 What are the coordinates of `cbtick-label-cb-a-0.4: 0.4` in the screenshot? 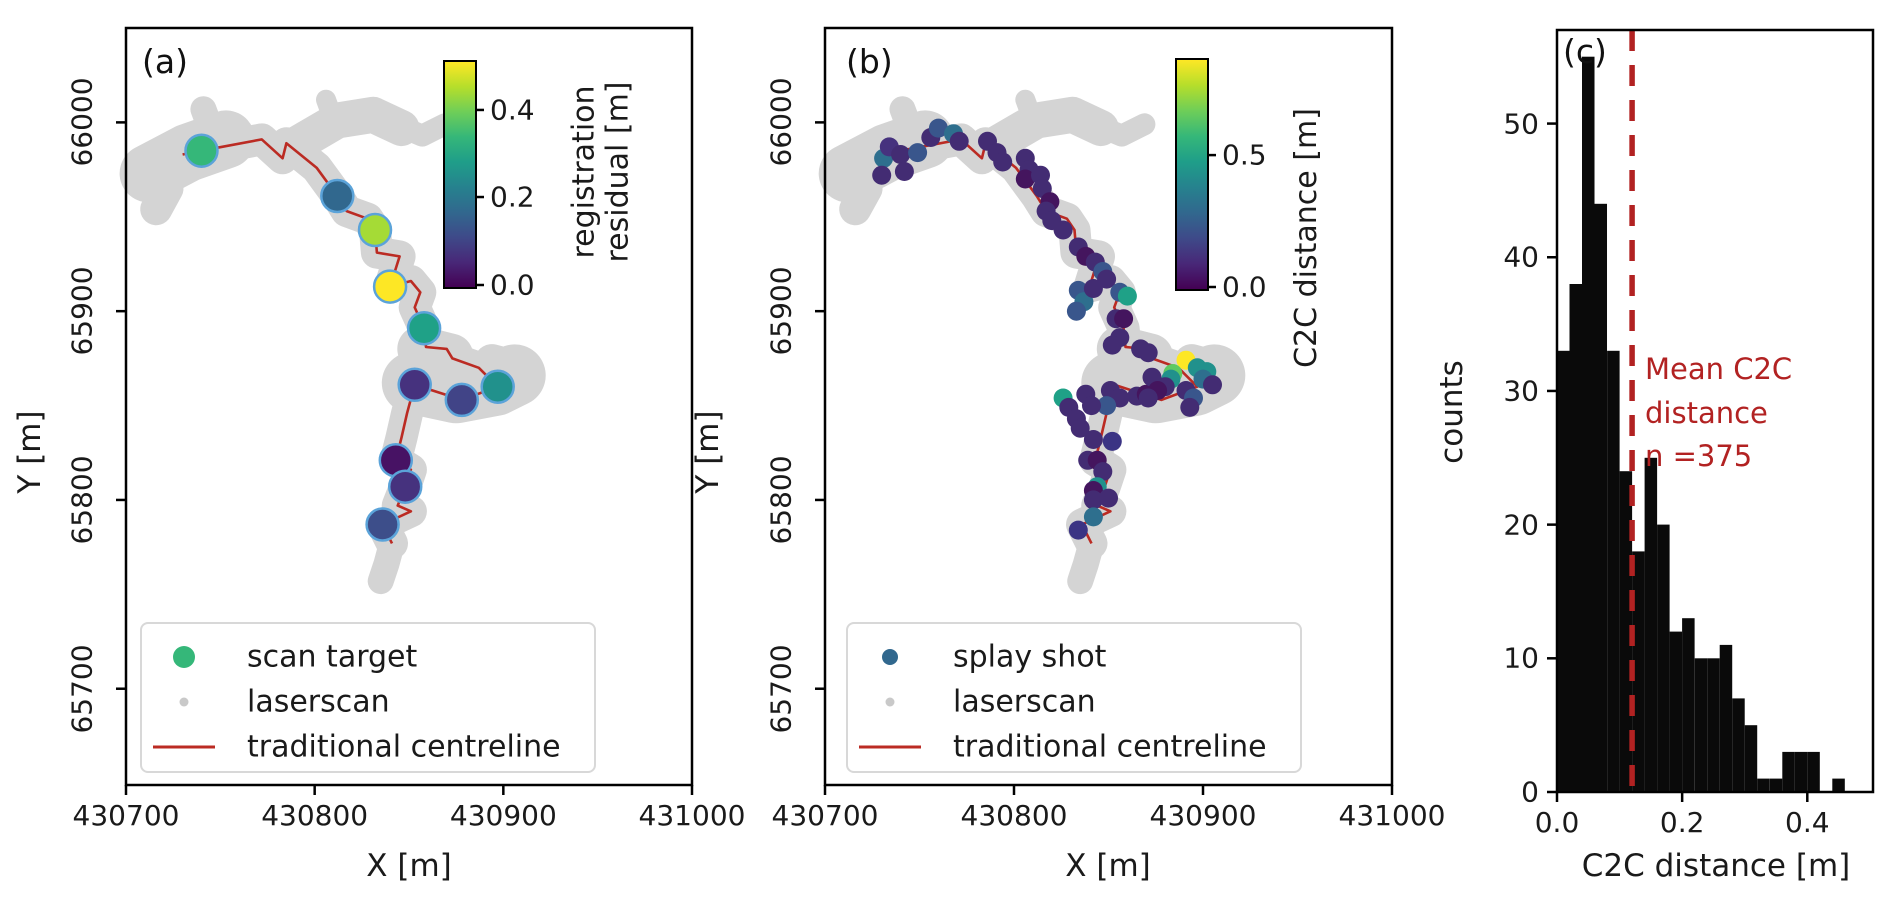 It's located at (512, 110).